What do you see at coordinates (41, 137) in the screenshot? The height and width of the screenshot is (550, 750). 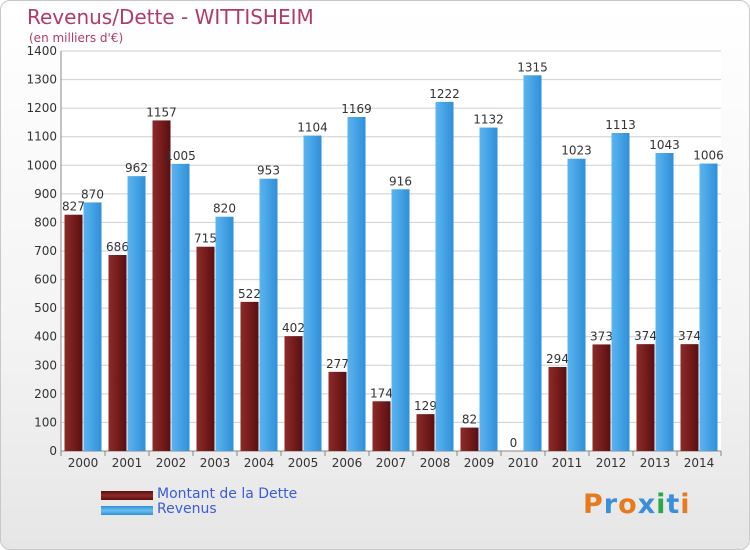 I see `y-tick-label: 1100` at bounding box center [41, 137].